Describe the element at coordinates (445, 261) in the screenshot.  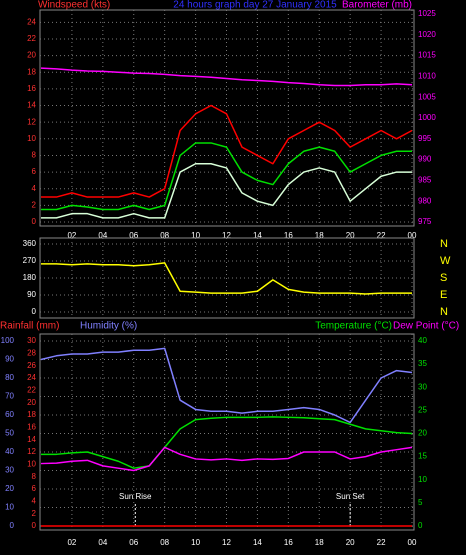
I see `y2-tick-label: W` at that location.